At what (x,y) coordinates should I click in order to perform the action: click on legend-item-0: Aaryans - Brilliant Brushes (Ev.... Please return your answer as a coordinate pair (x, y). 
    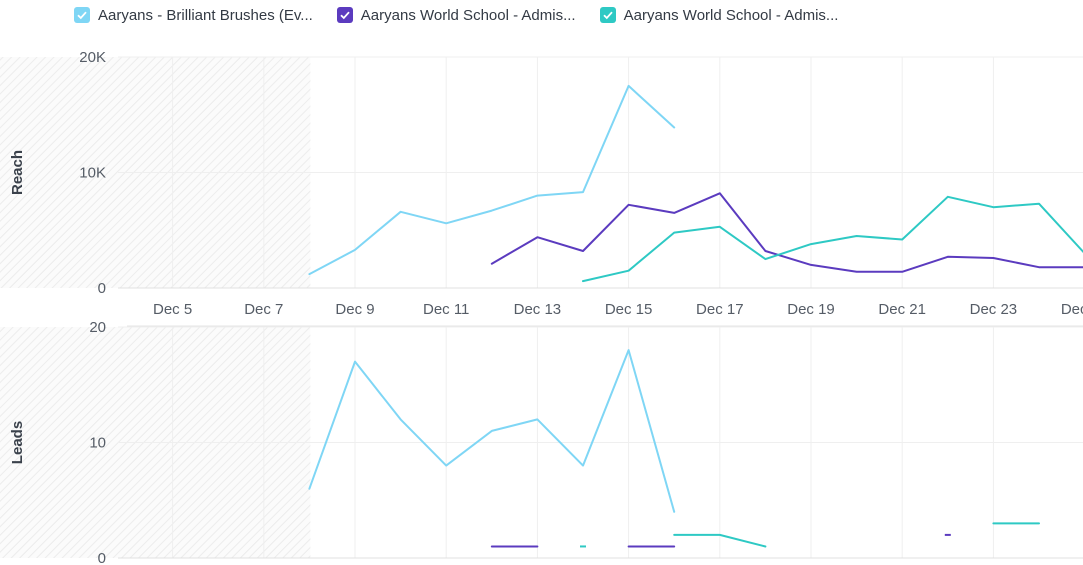
    Looking at the image, I should click on (193, 15).